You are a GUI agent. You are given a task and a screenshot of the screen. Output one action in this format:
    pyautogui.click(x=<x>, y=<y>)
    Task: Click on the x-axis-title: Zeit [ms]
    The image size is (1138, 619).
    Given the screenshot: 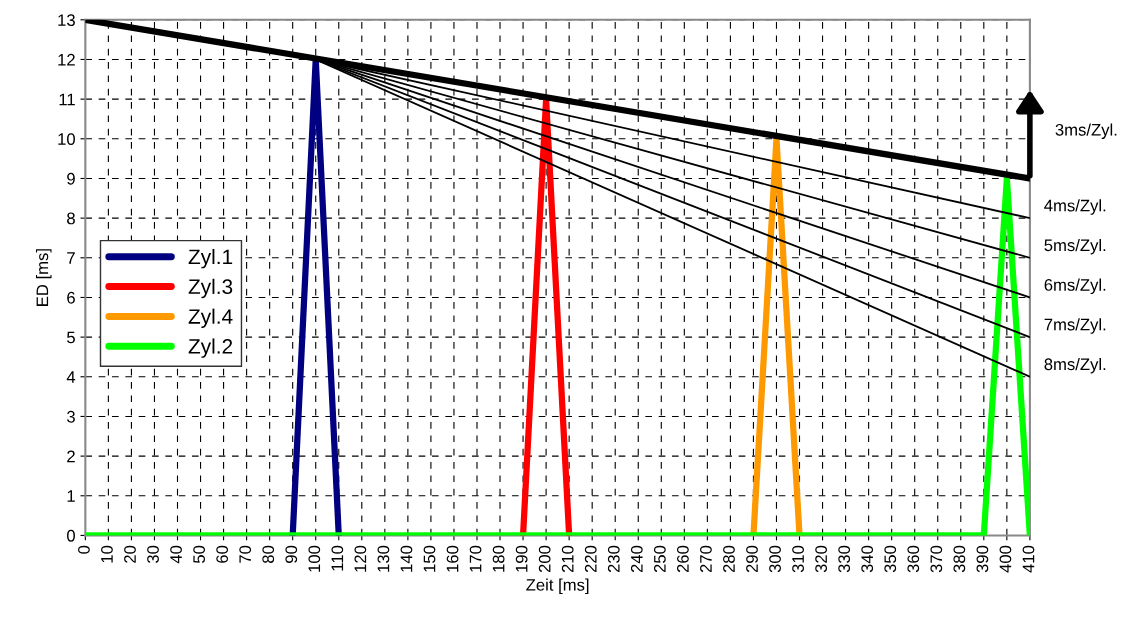 What is the action you would take?
    pyautogui.click(x=557, y=586)
    